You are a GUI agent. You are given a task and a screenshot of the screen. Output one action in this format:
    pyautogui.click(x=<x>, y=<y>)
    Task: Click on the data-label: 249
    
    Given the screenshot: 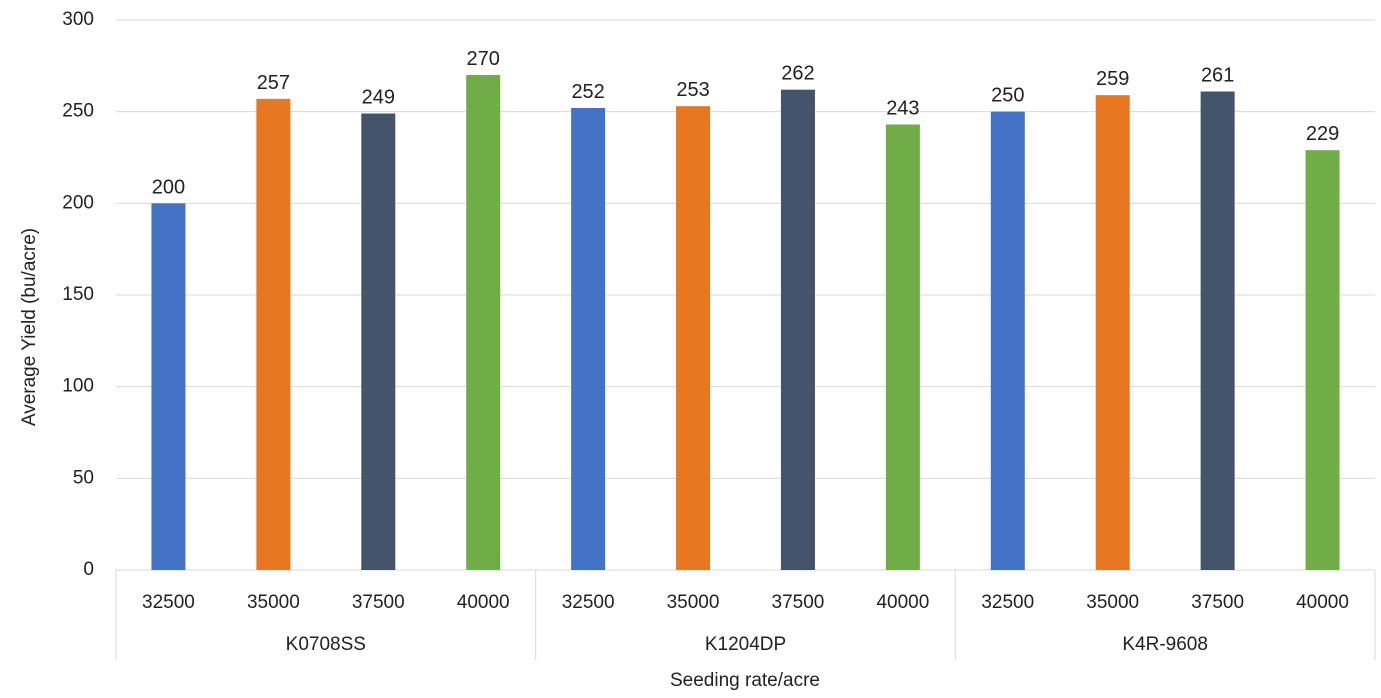 What is the action you would take?
    pyautogui.click(x=378, y=98)
    